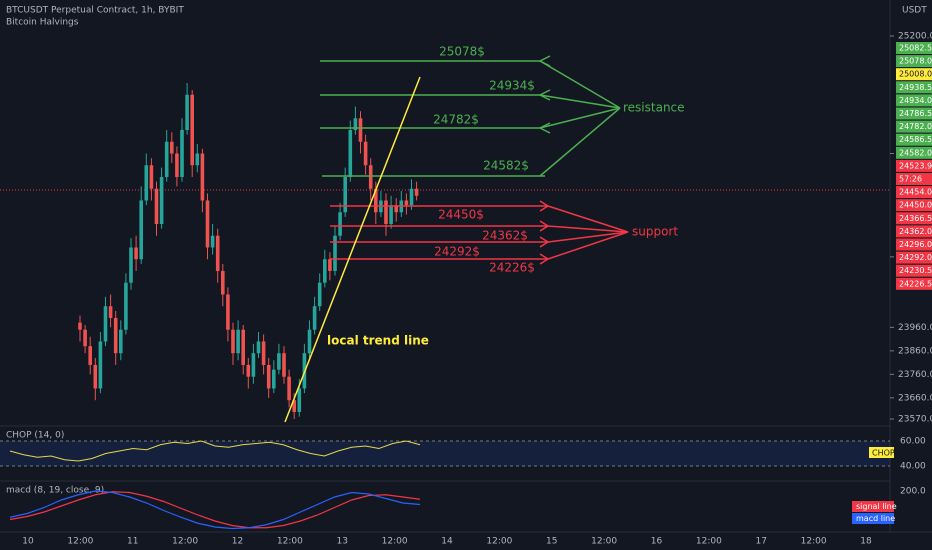 The width and height of the screenshot is (932, 550). Describe the element at coordinates (461, 215) in the screenshot. I see `level-label: 24450$` at that location.